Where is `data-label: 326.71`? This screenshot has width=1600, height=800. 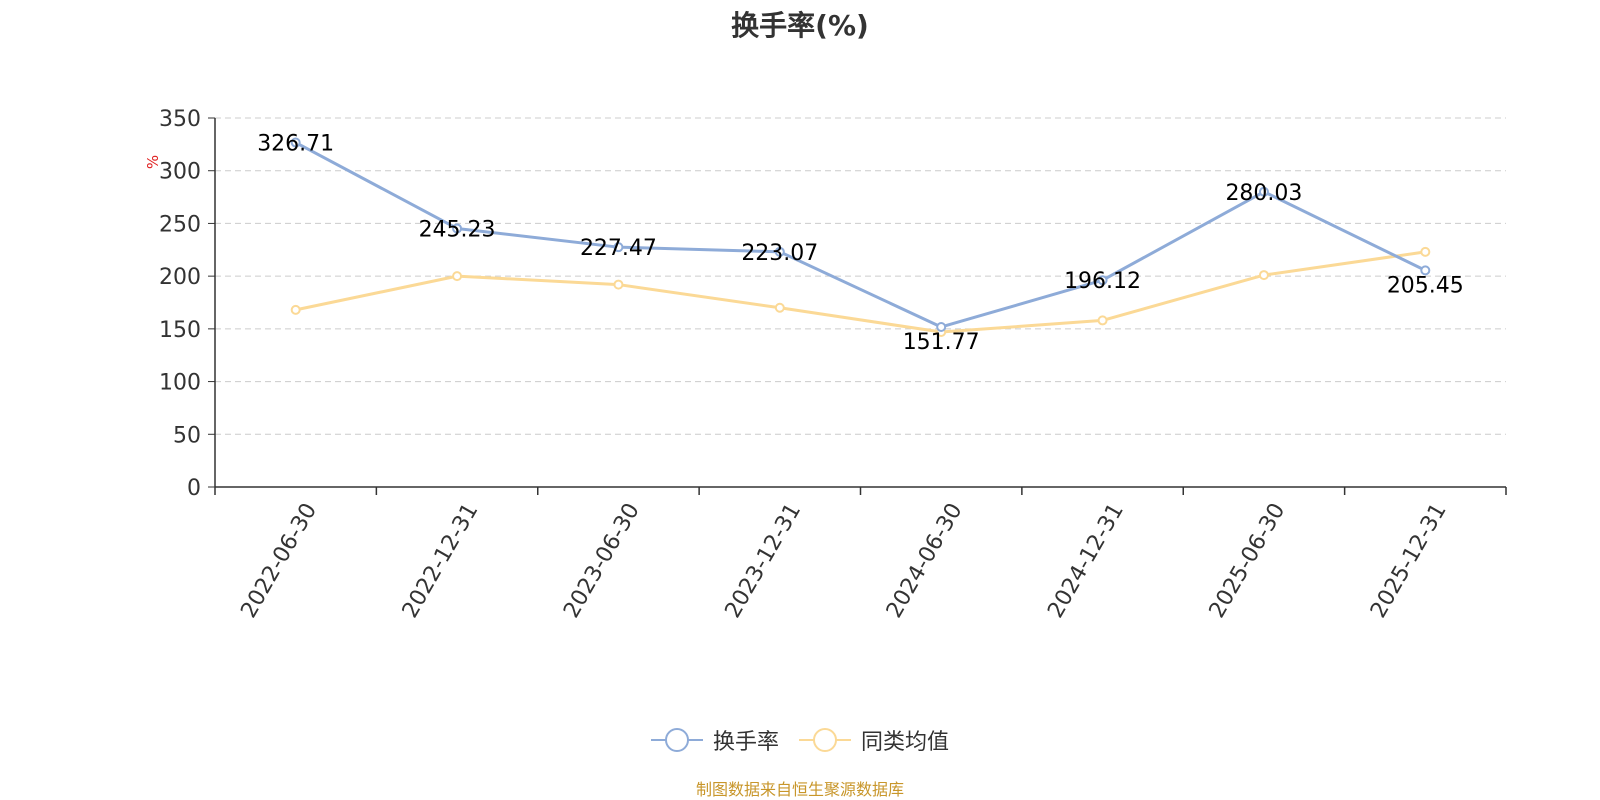
data-label: 326.71 is located at coordinates (295, 144).